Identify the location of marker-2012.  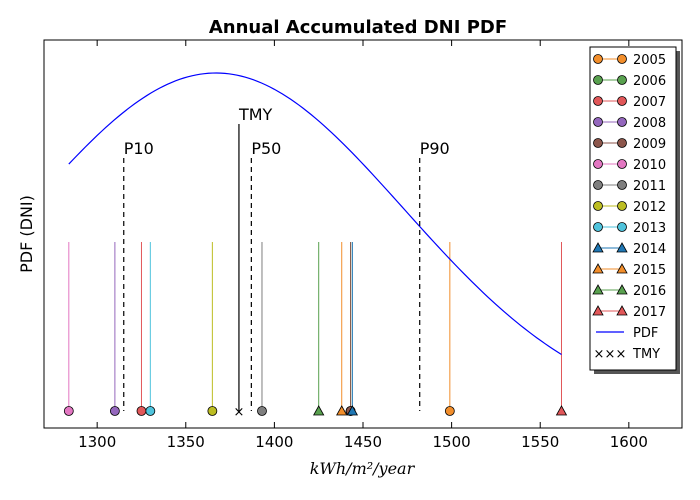
(212, 411).